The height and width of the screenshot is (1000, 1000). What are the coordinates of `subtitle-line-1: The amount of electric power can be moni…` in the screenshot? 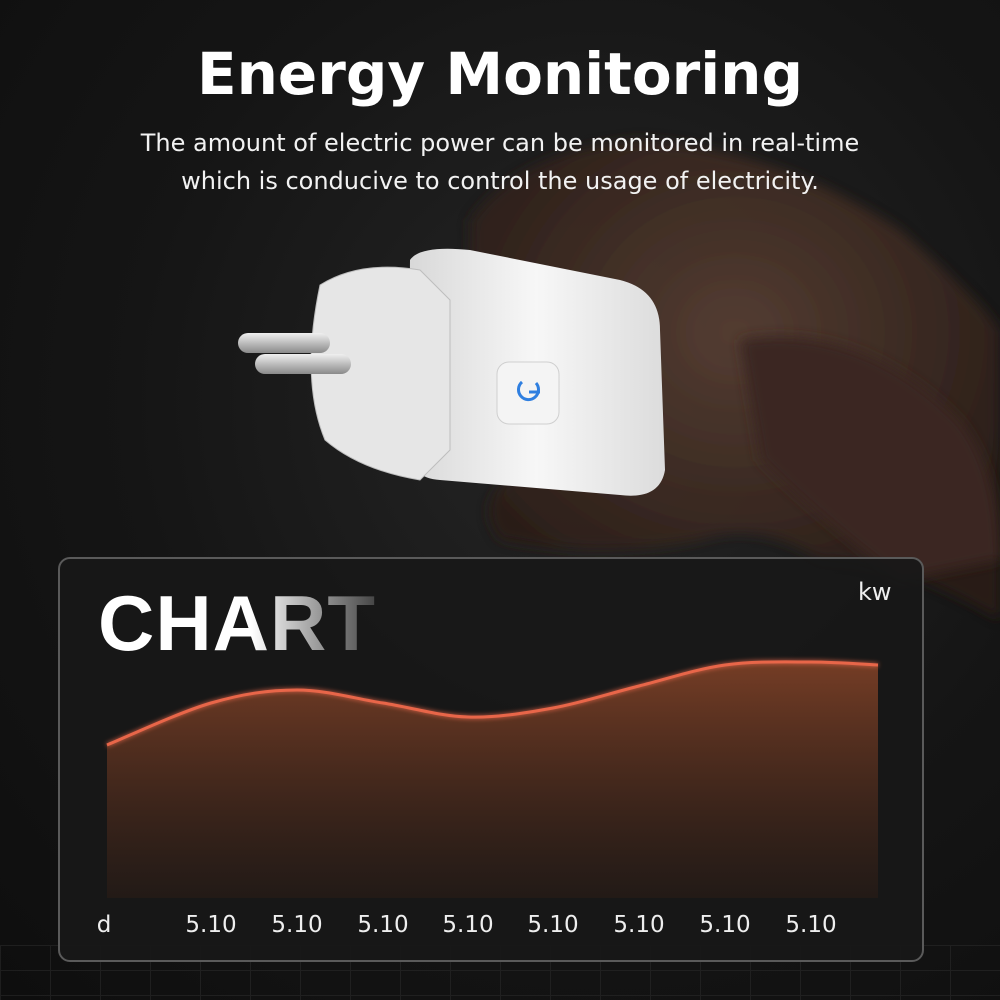 It's located at (500, 143).